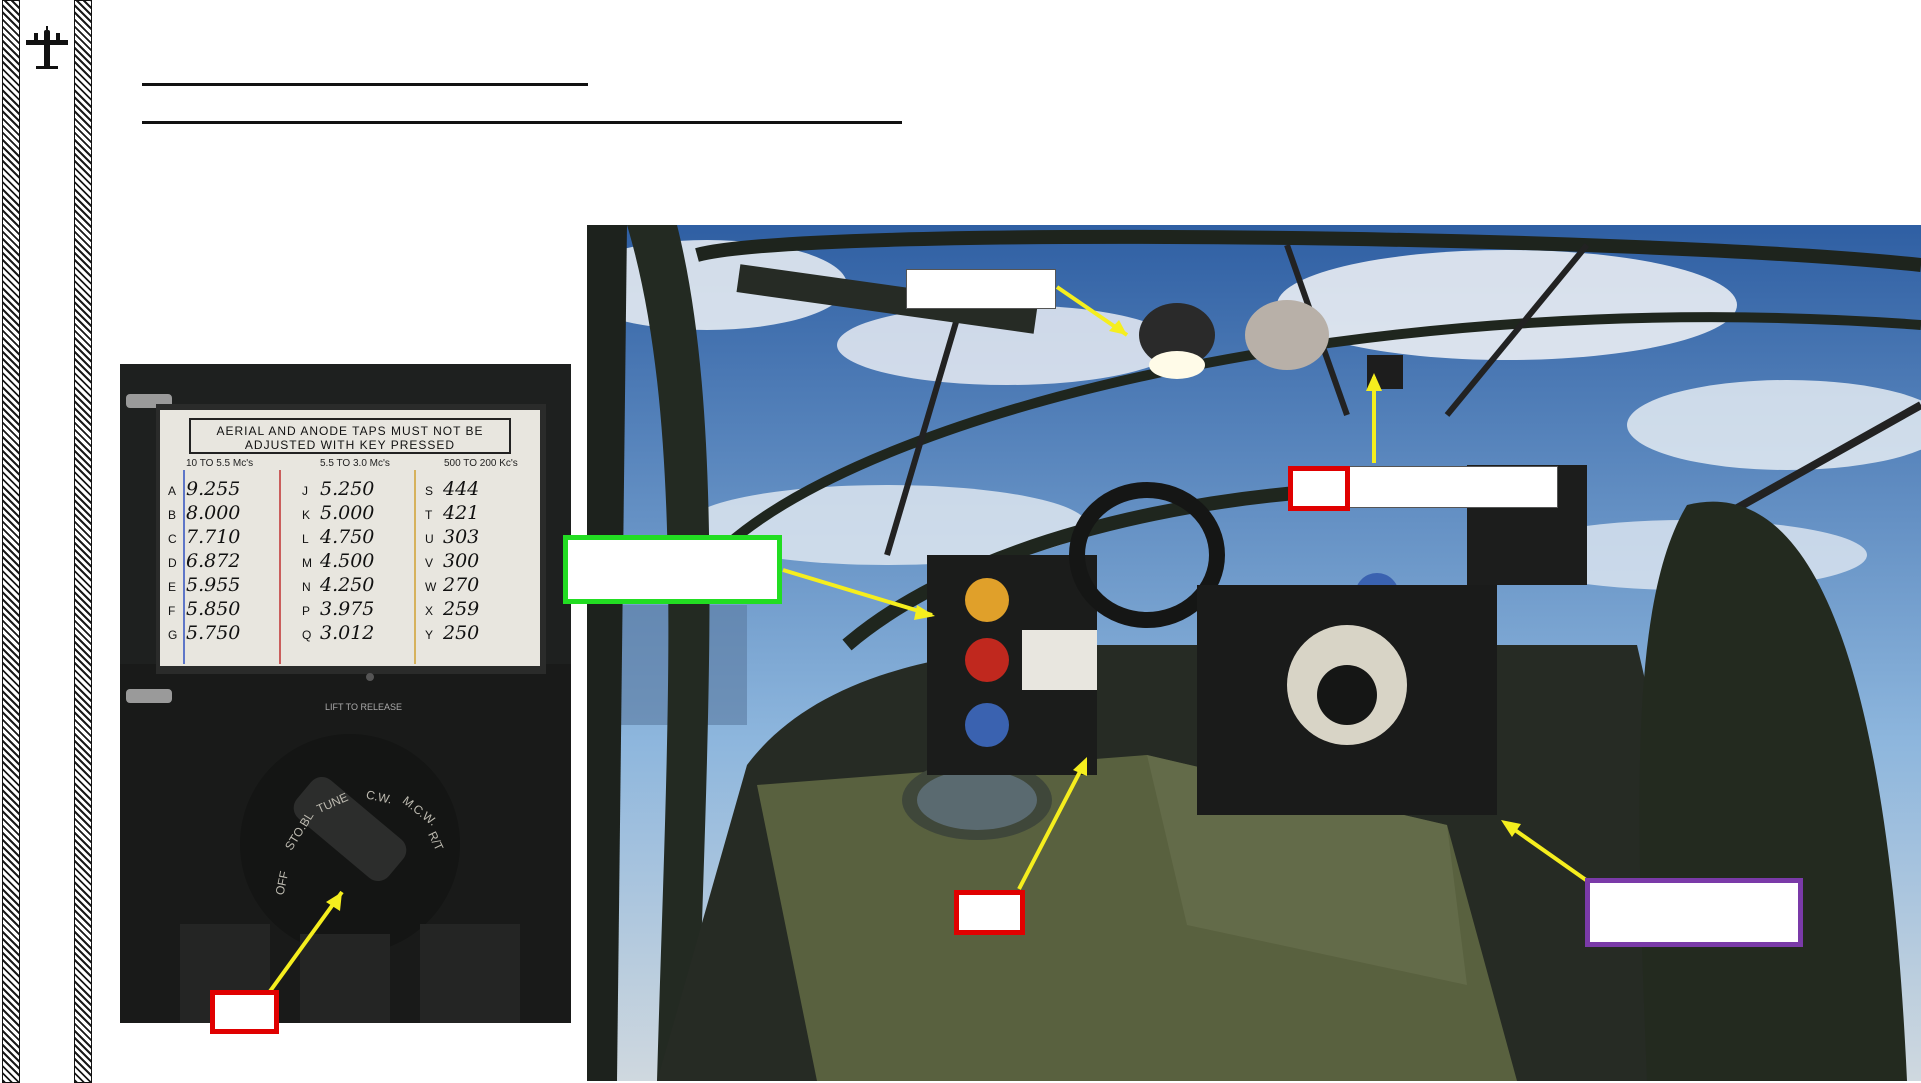  Describe the element at coordinates (204, 561) in the screenshot. I see `list-item: D 6.872` at that location.